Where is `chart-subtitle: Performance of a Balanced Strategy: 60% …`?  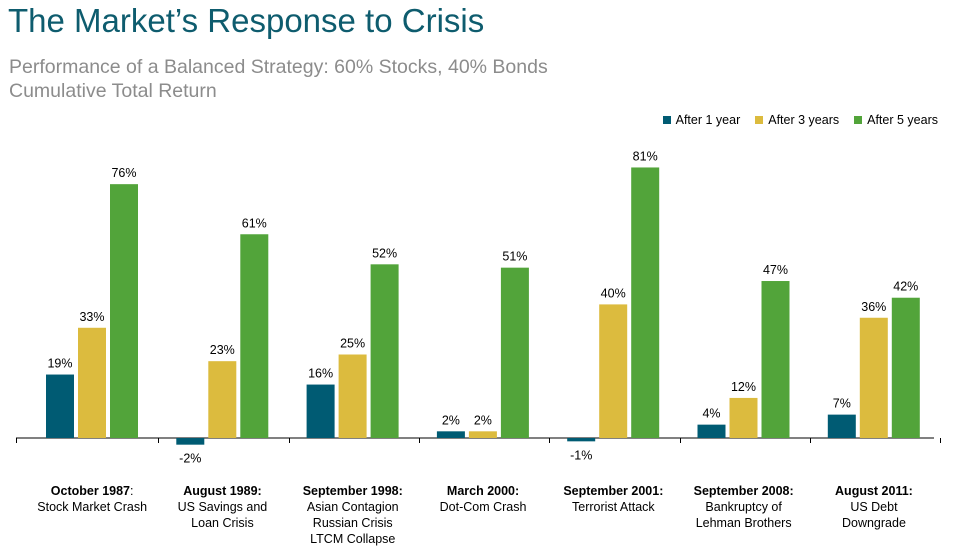
chart-subtitle: Performance of a Balanced Strategy: 60% … is located at coordinates (278, 79).